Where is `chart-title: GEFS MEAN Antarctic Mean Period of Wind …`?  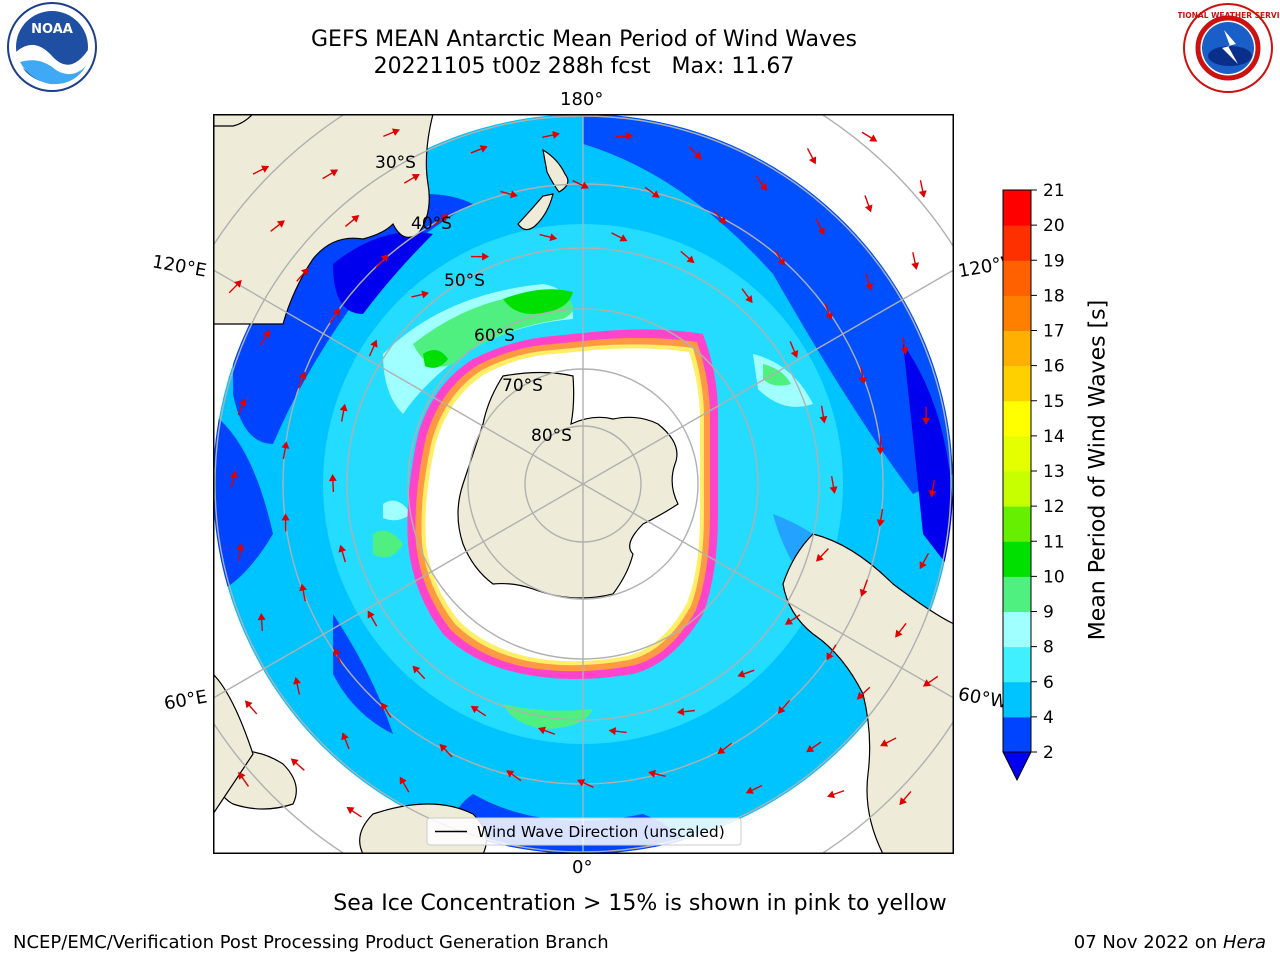
chart-title: GEFS MEAN Antarctic Mean Period of Wind … is located at coordinates (584, 39).